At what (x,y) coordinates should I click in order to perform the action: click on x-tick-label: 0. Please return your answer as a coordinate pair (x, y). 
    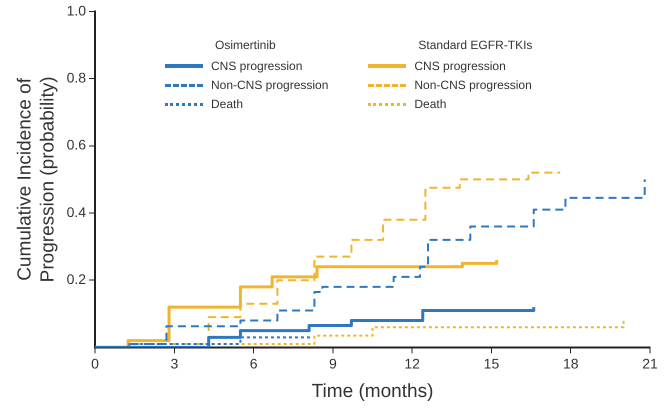
    Looking at the image, I should click on (95, 364).